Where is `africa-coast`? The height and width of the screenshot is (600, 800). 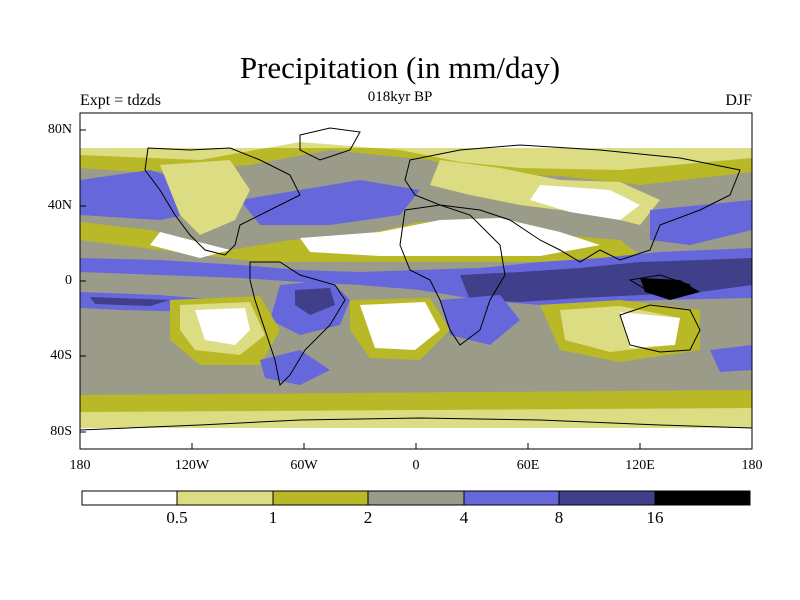 africa-coast is located at coordinates (452, 275).